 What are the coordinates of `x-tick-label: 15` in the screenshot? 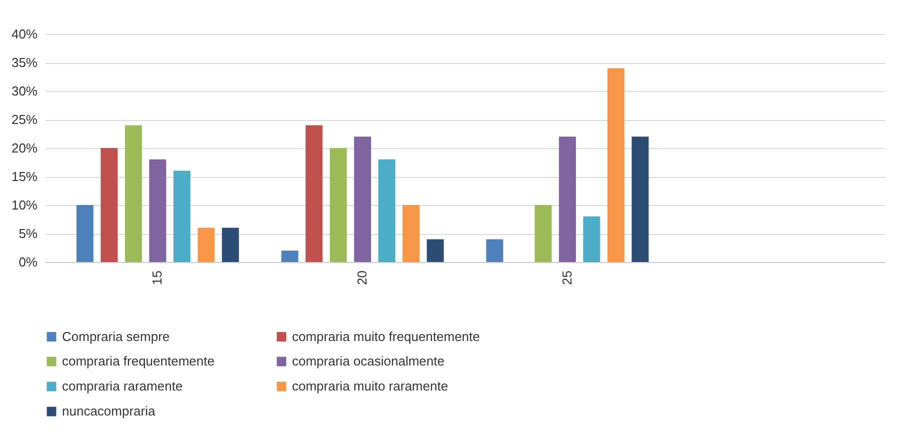 It's located at (157, 277).